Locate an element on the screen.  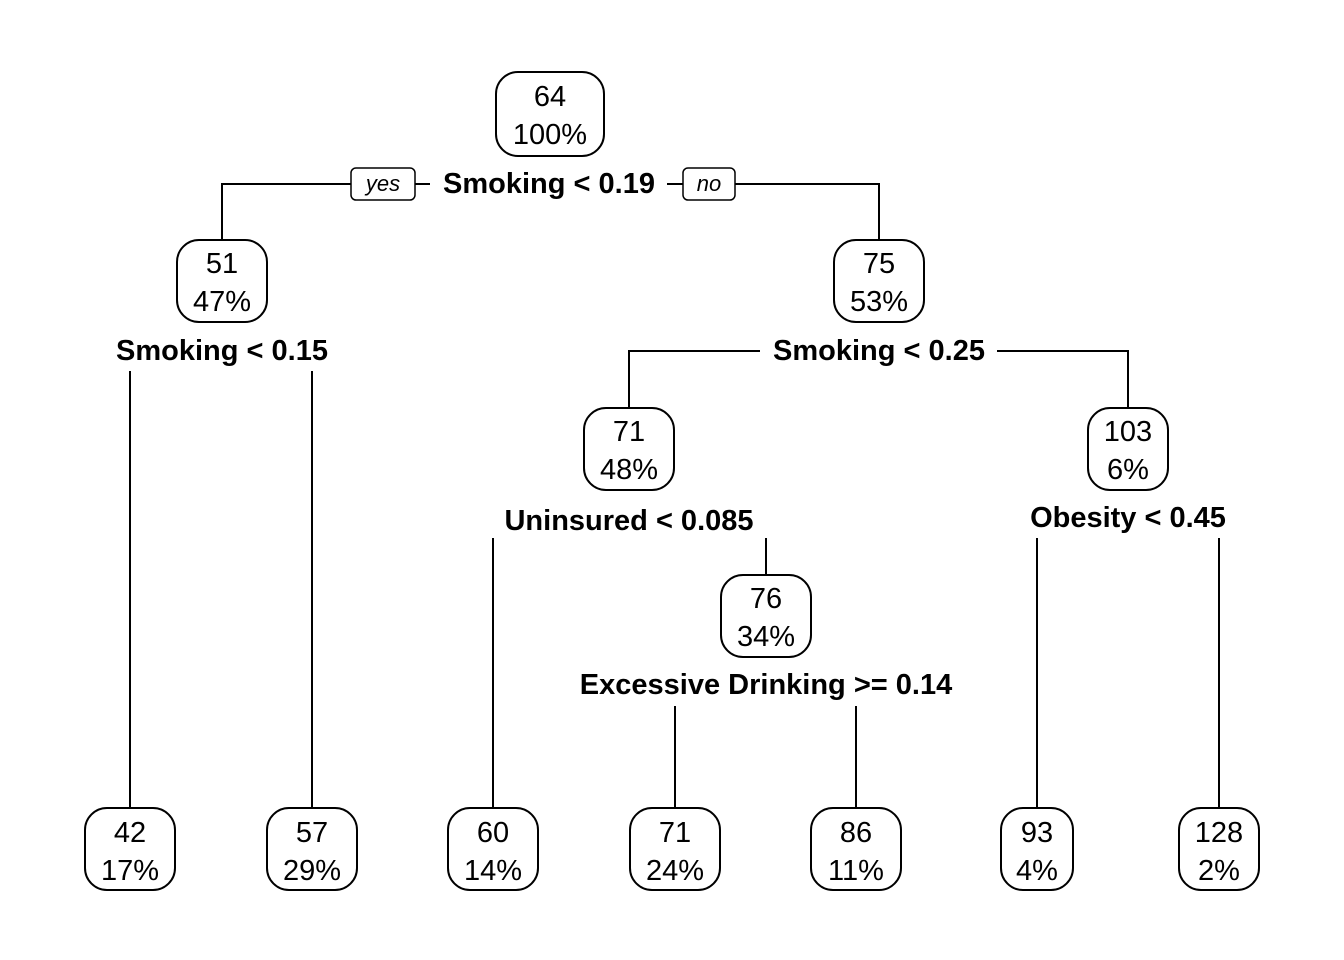
edge-n3-right is located at coordinates (1063, 379).